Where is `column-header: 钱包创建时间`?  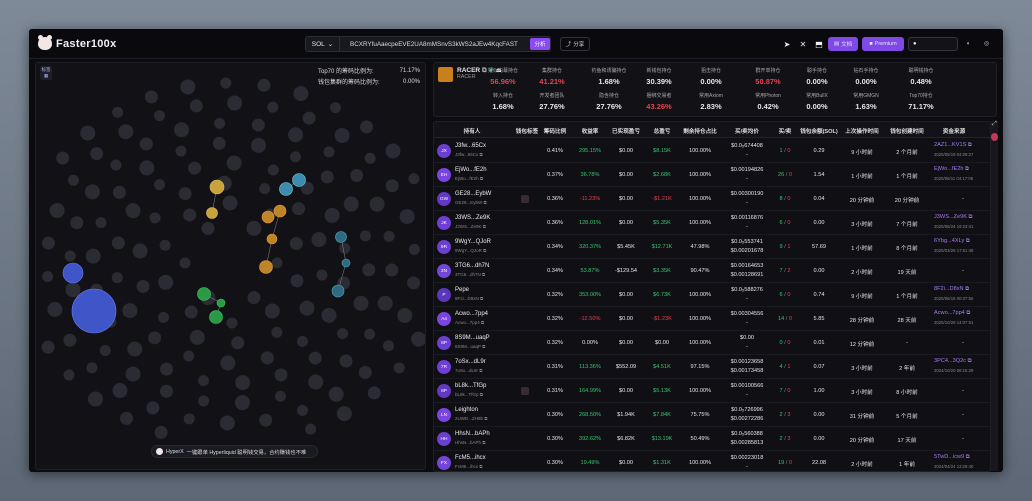 column-header: 钱包创建时间 is located at coordinates (907, 132).